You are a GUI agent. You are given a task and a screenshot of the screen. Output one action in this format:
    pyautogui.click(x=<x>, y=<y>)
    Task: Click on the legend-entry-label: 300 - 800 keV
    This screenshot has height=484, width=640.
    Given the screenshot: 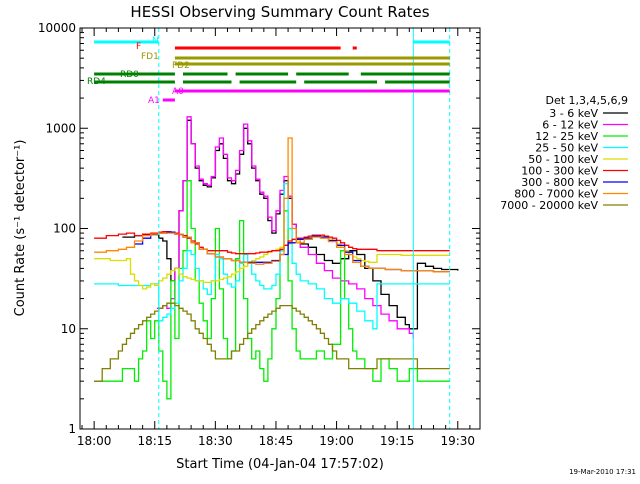 What is the action you would take?
    pyautogui.click(x=559, y=182)
    